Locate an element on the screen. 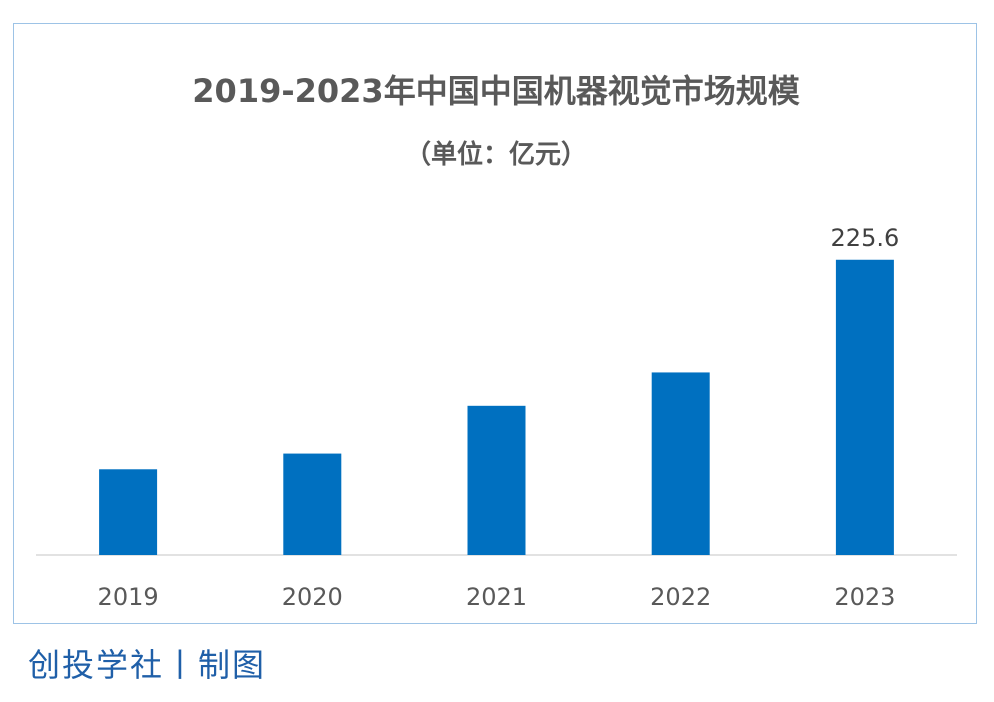 This screenshot has width=994, height=702. bar-2019 is located at coordinates (128, 512).